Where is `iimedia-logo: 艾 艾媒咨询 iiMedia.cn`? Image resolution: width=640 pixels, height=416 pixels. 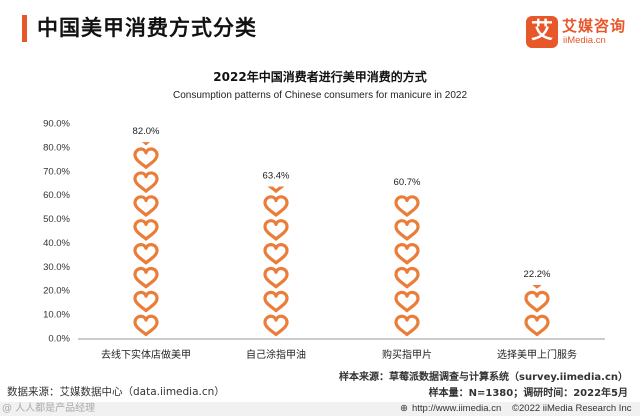 iimedia-logo: 艾 艾媒咨询 iiMedia.cn is located at coordinates (579, 34).